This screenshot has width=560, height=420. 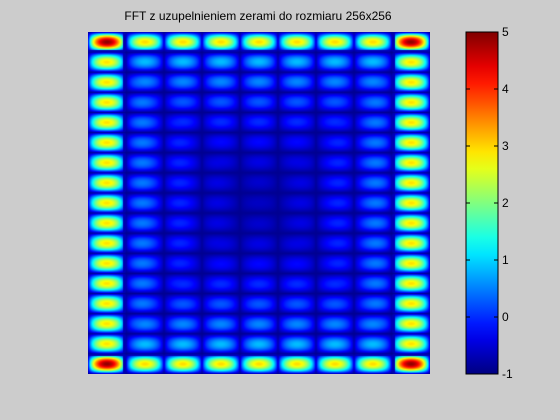 I want to click on colorbar-tick-label: 1, so click(x=505, y=260).